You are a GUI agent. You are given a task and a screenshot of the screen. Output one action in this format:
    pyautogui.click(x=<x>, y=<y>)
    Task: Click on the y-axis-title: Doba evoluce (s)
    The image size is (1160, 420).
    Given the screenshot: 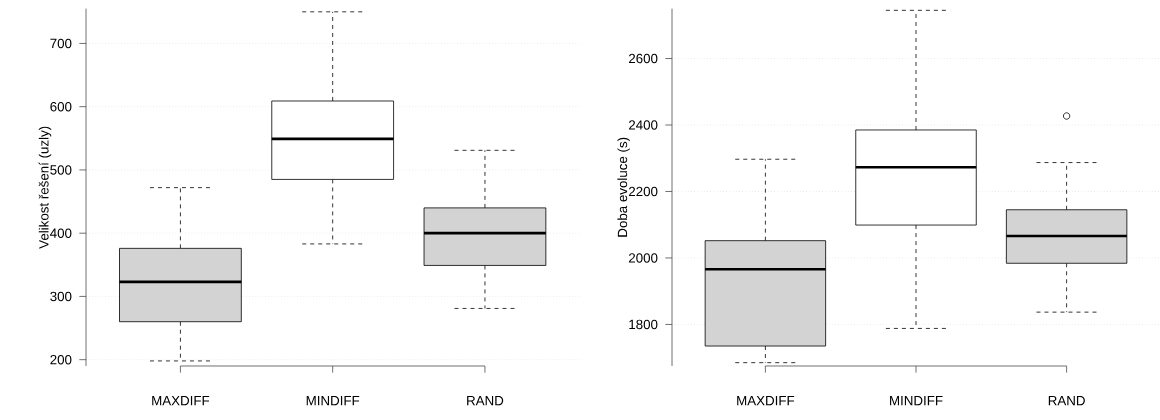 What is the action you would take?
    pyautogui.click(x=623, y=187)
    